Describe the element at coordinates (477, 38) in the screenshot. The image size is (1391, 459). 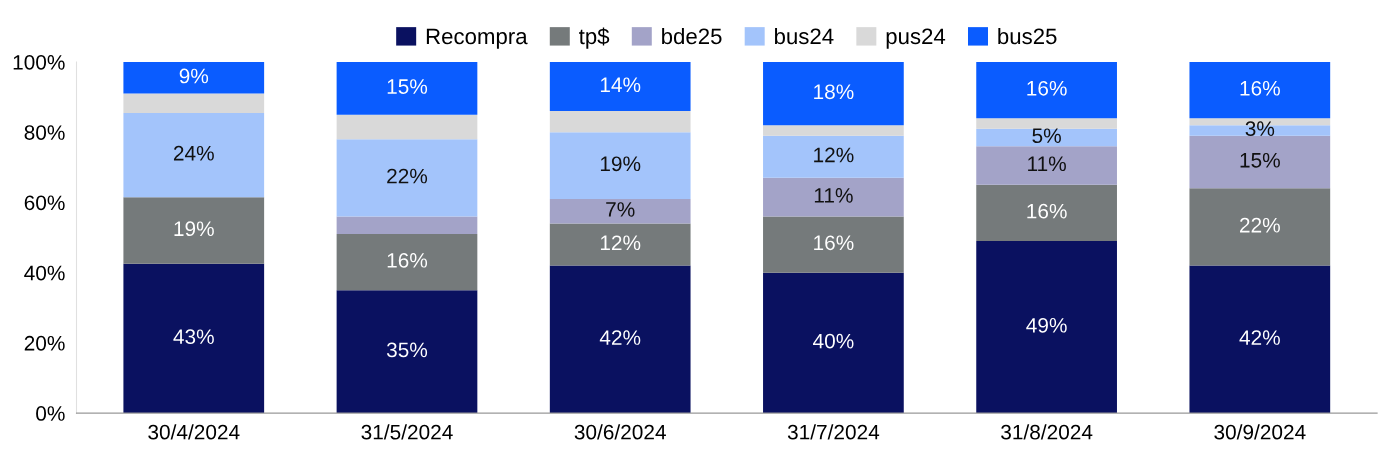
I see `legend-label: Recompra` at that location.